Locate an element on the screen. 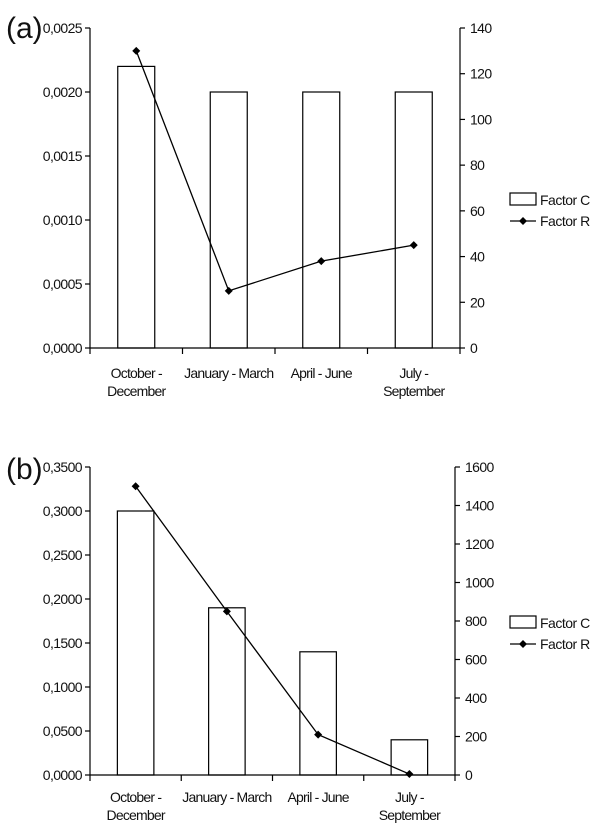 This screenshot has width=605, height=830. right-tick-label: 1400 is located at coordinates (480, 506).